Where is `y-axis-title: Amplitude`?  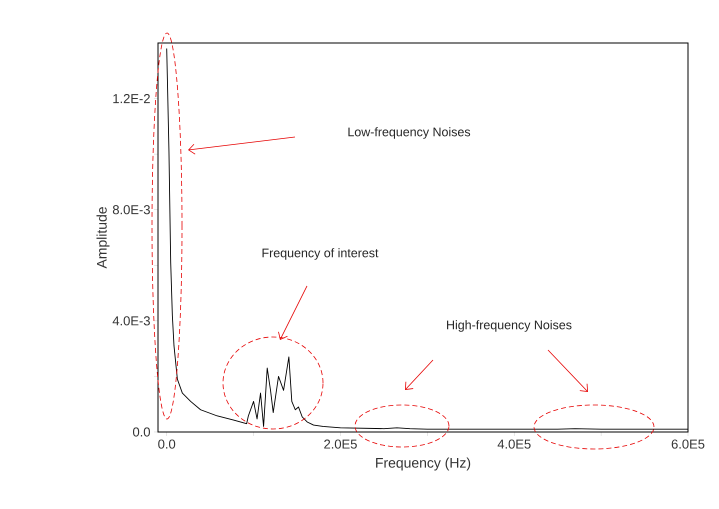
y-axis-title: Amplitude is located at coordinates (103, 237).